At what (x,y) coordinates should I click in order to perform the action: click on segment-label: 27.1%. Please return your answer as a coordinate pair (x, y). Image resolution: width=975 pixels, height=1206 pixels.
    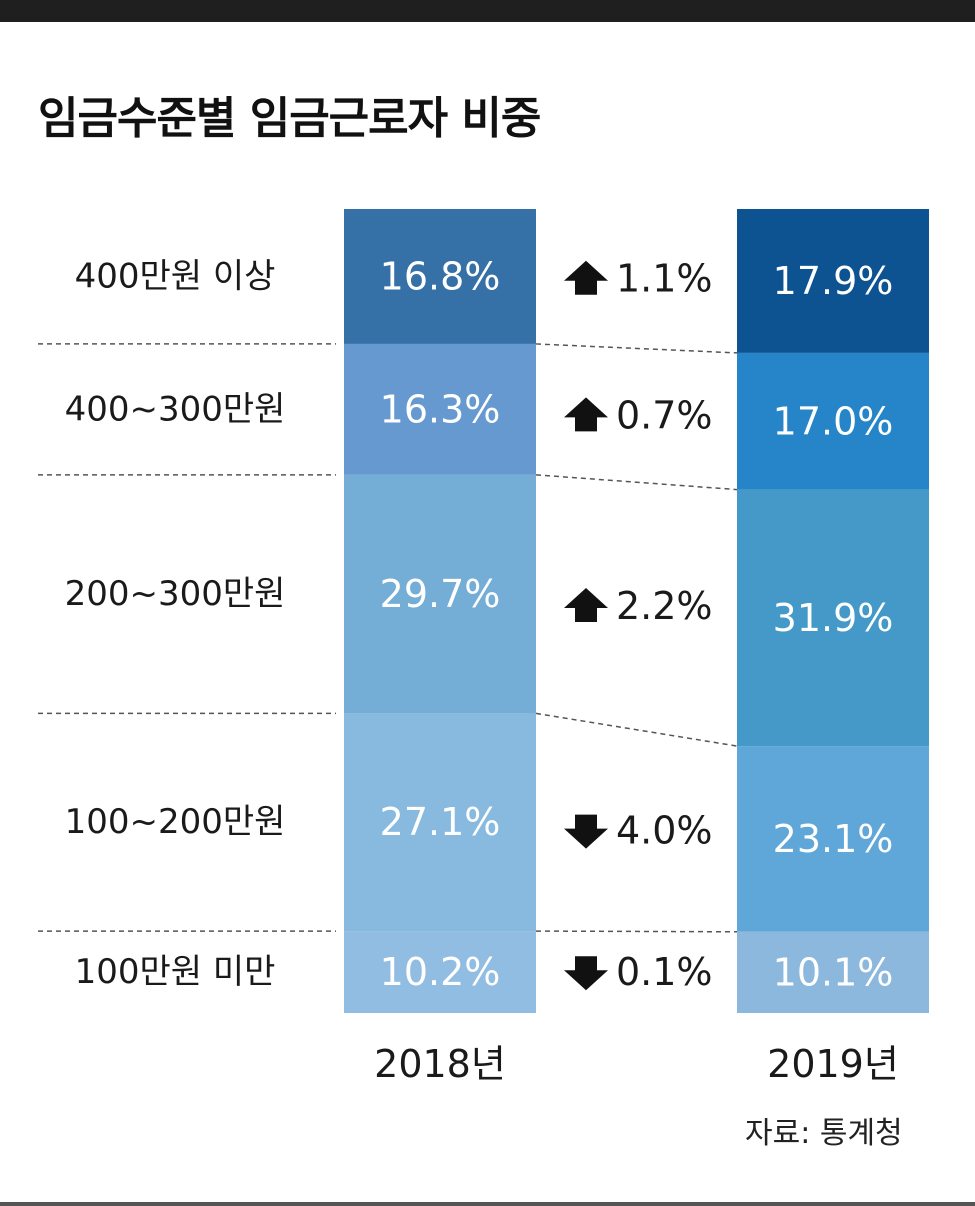
    Looking at the image, I should click on (440, 822).